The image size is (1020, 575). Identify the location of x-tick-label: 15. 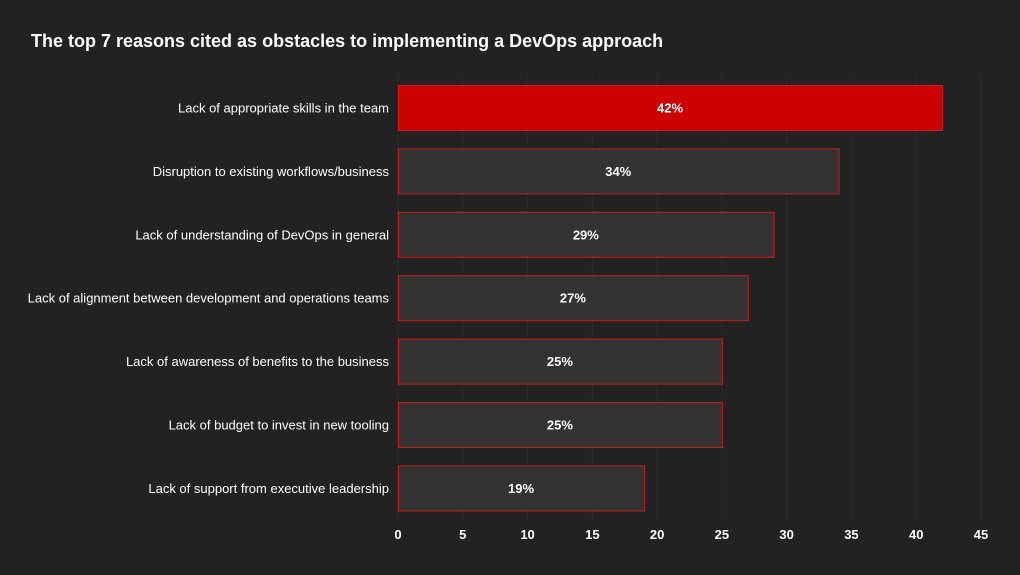
(592, 534).